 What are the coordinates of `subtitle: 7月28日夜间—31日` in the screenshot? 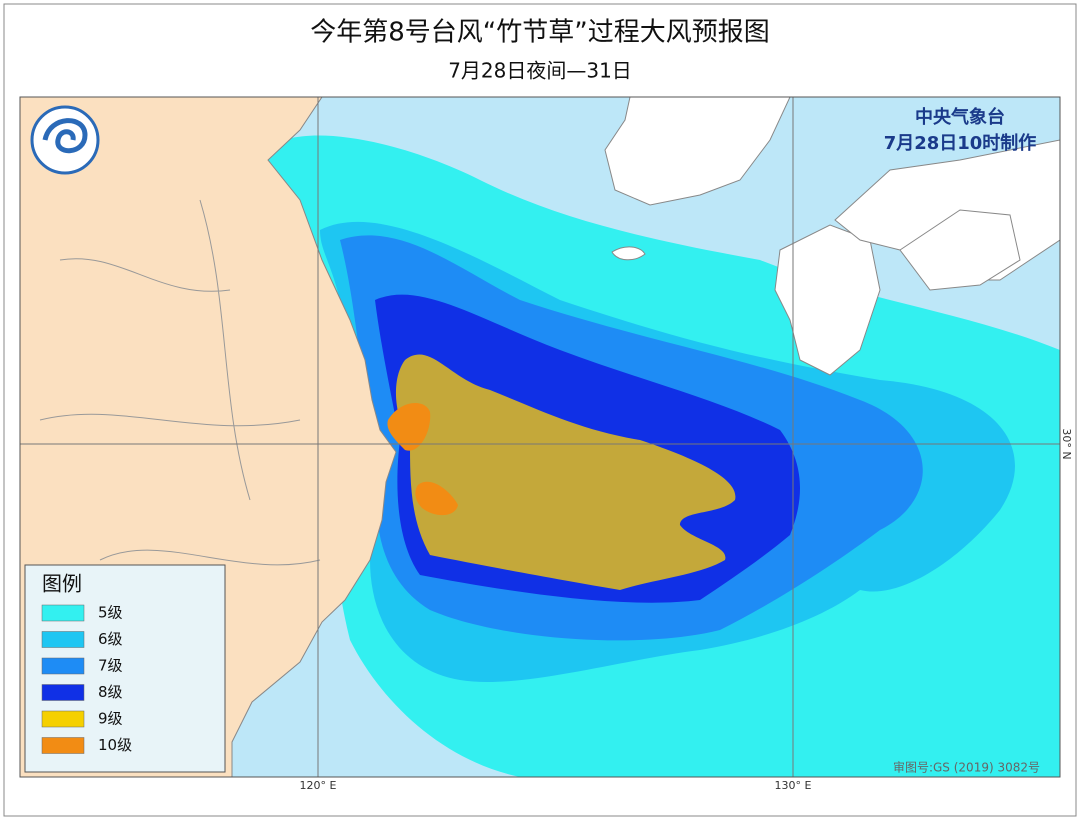 It's located at (540, 71).